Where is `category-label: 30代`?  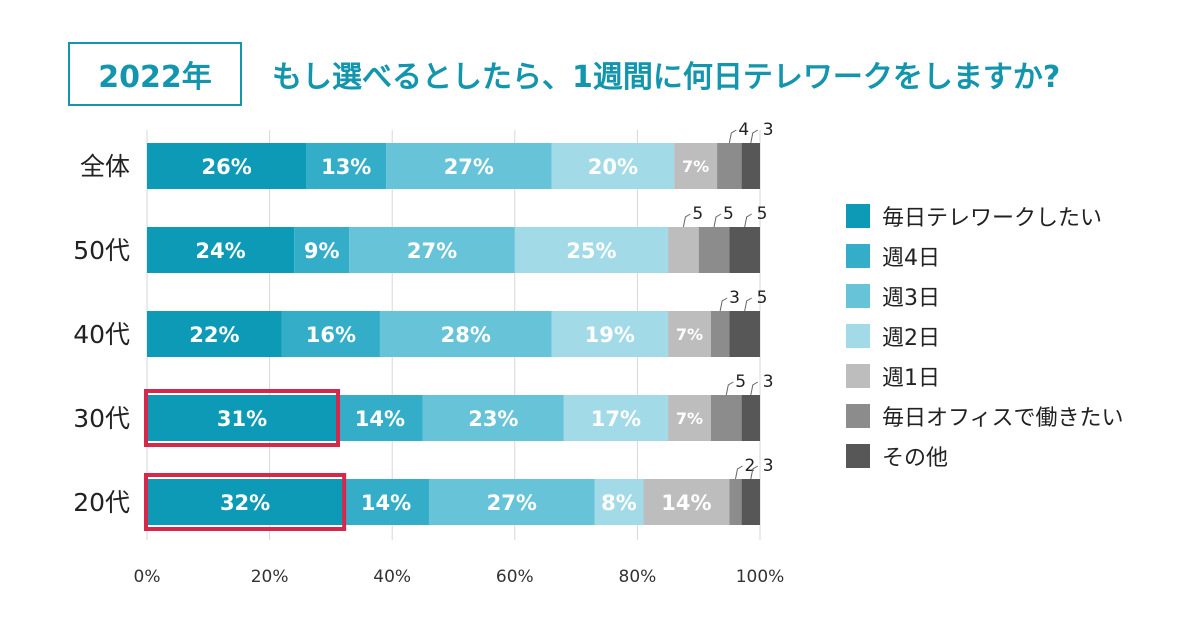 category-label: 30代 is located at coordinates (101, 418).